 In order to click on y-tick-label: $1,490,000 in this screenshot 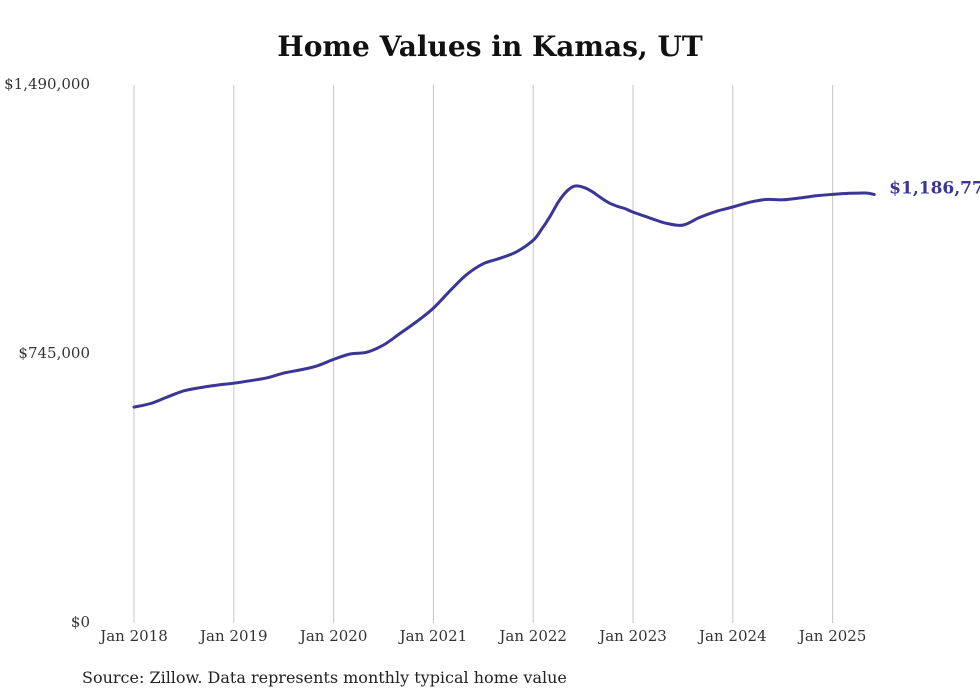, I will do `click(47, 84)`.